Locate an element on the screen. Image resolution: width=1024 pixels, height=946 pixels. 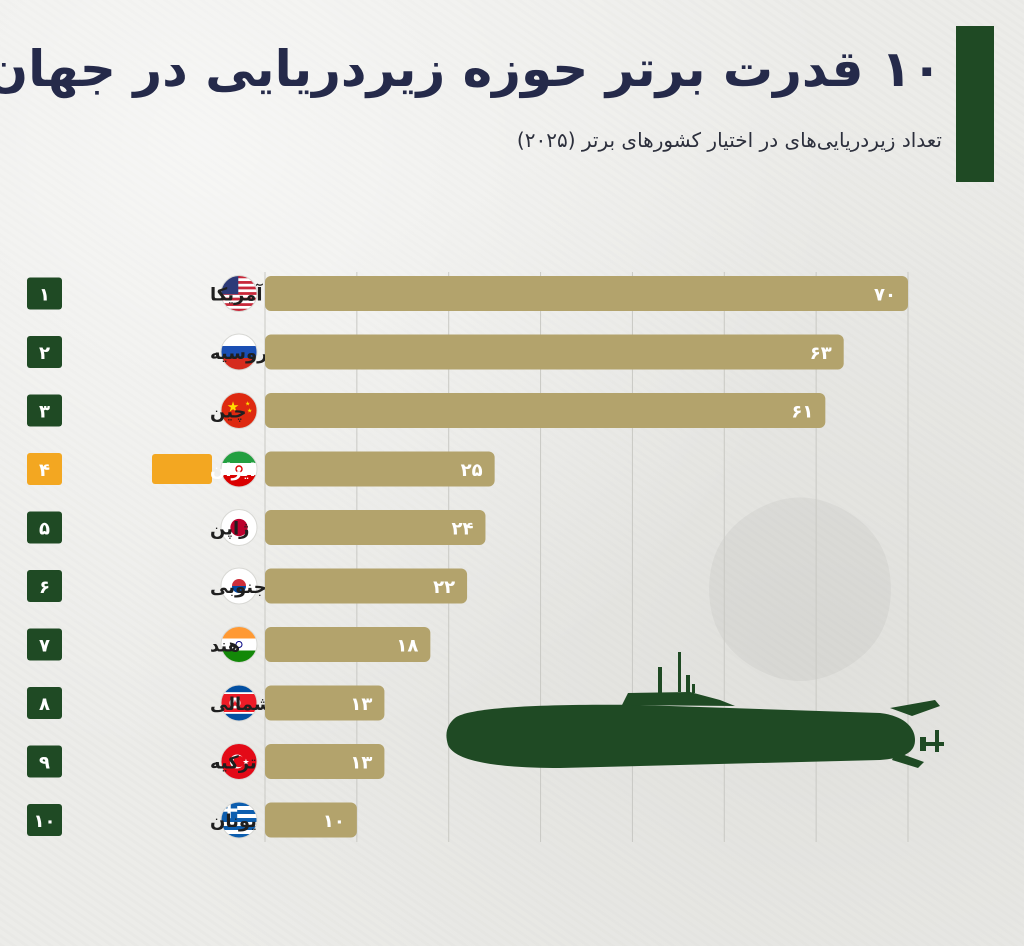
rank-label: ۱۰ is located at coordinates (45, 821).